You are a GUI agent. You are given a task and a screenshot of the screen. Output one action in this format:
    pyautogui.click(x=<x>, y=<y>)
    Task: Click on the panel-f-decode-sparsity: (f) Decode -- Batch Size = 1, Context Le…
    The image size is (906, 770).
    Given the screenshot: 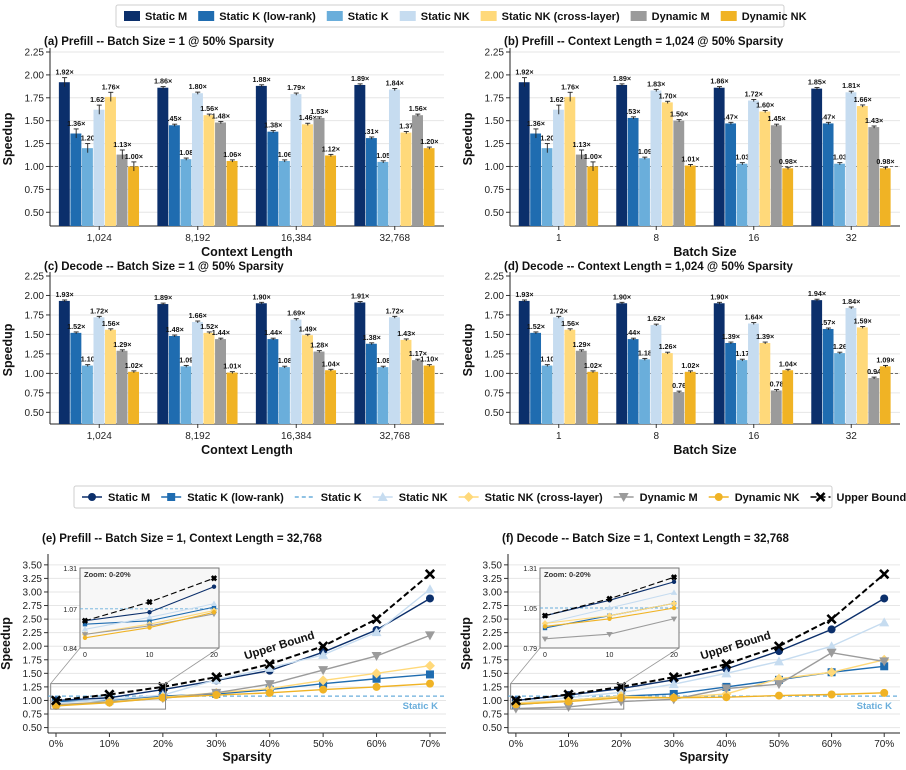 What is the action you would take?
    pyautogui.click(x=679, y=648)
    